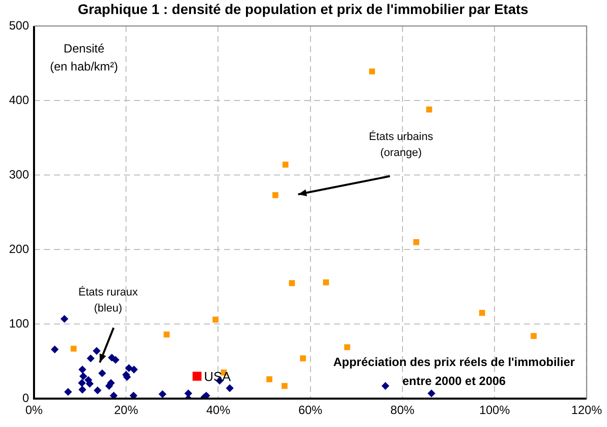 The width and height of the screenshot is (607, 427). What do you see at coordinates (19, 99) in the screenshot?
I see `y-tick-label: 400` at bounding box center [19, 99].